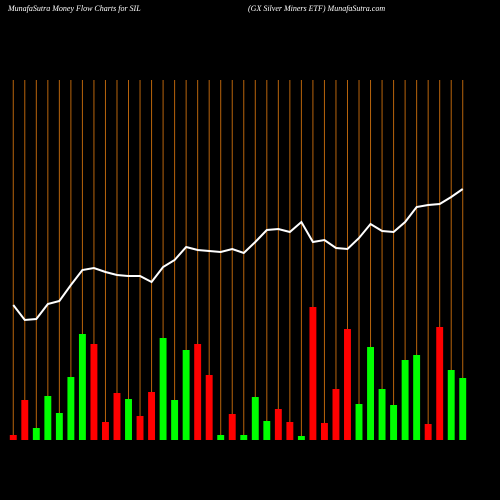 The width and height of the screenshot is (500, 500). I want to click on chart-subtitle: (GX Silver Miners ETF) MunafaSutra.com, so click(316, 8).